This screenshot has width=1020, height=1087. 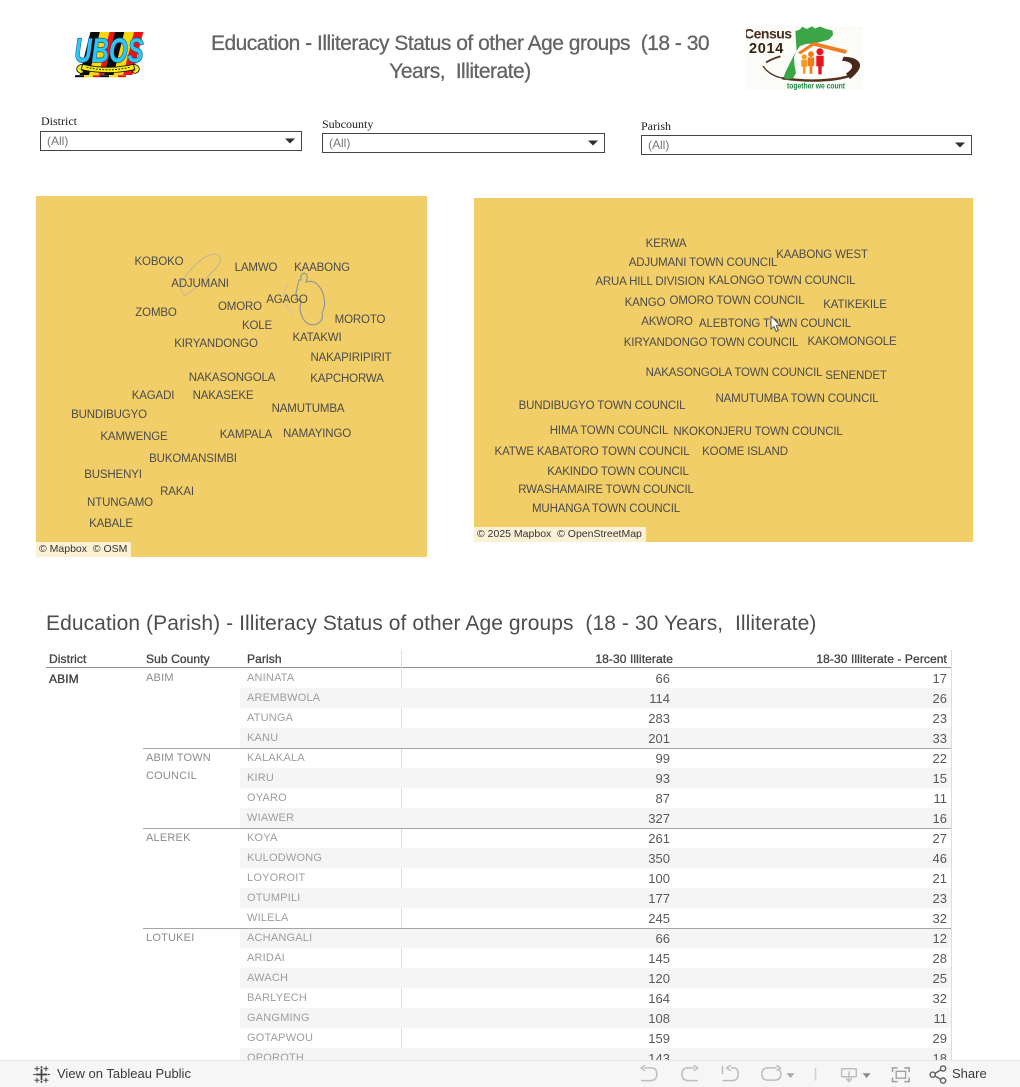 What do you see at coordinates (766, 49) in the screenshot?
I see `svg-text: 2014` at bounding box center [766, 49].